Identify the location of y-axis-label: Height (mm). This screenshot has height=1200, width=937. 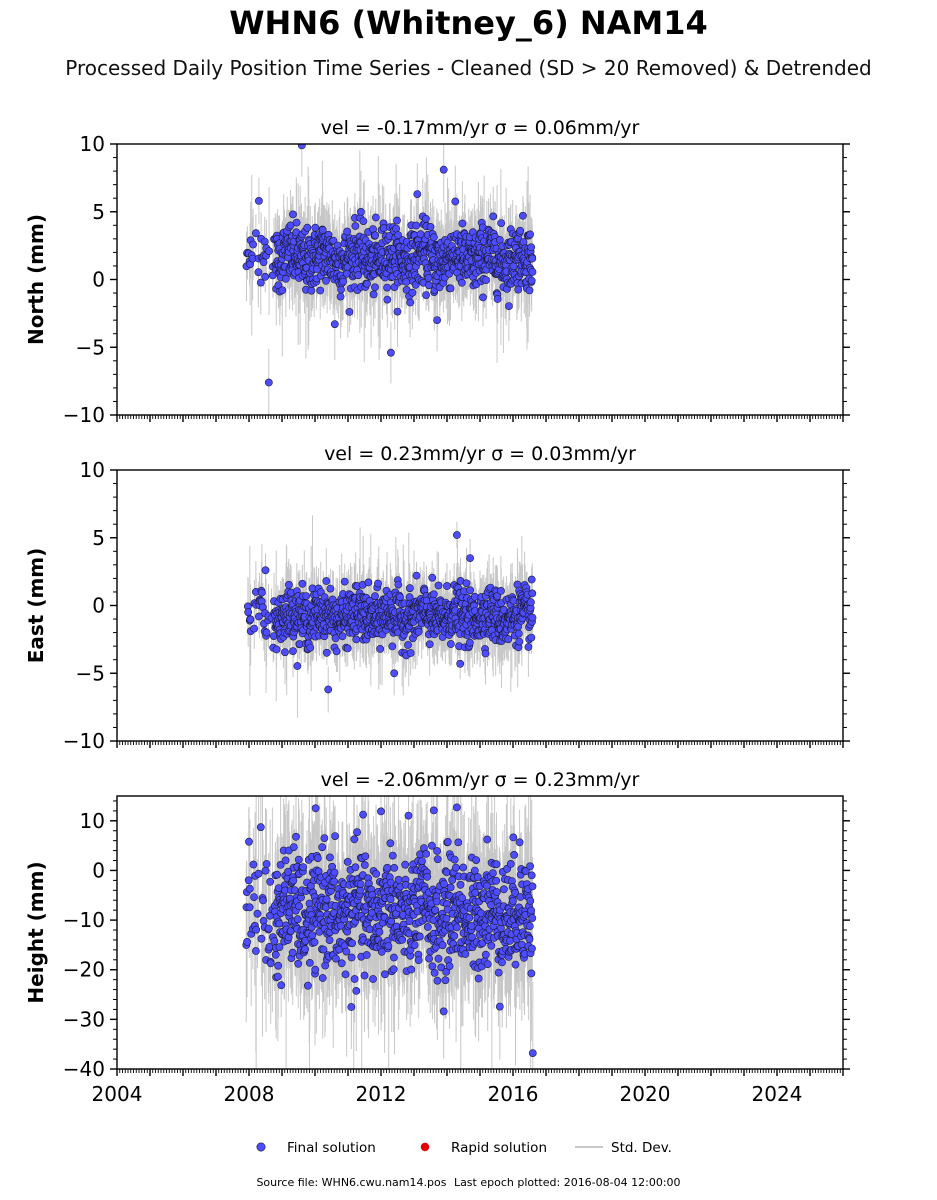
(36, 932).